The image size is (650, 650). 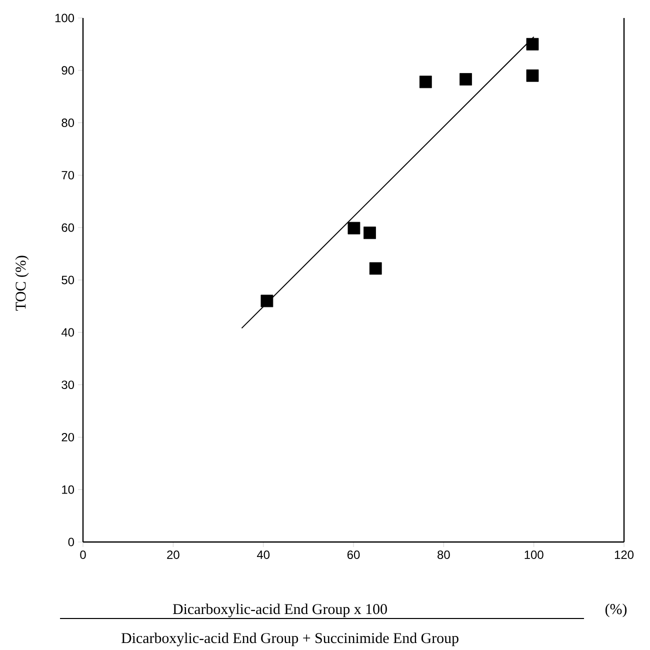 What do you see at coordinates (173, 554) in the screenshot?
I see `x-tick-label: 20` at bounding box center [173, 554].